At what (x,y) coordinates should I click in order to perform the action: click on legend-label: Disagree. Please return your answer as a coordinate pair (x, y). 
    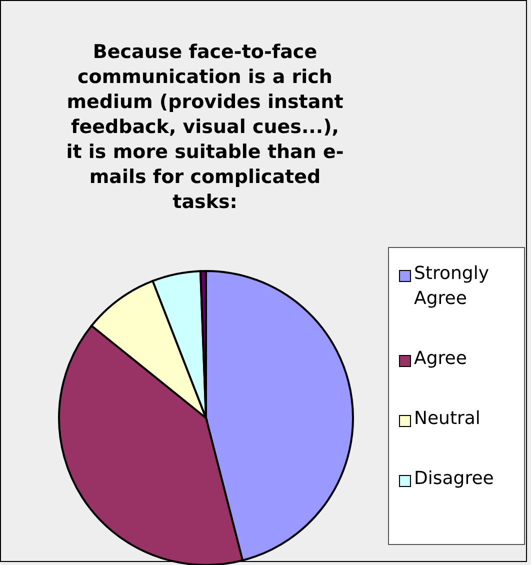
    Looking at the image, I should click on (454, 479).